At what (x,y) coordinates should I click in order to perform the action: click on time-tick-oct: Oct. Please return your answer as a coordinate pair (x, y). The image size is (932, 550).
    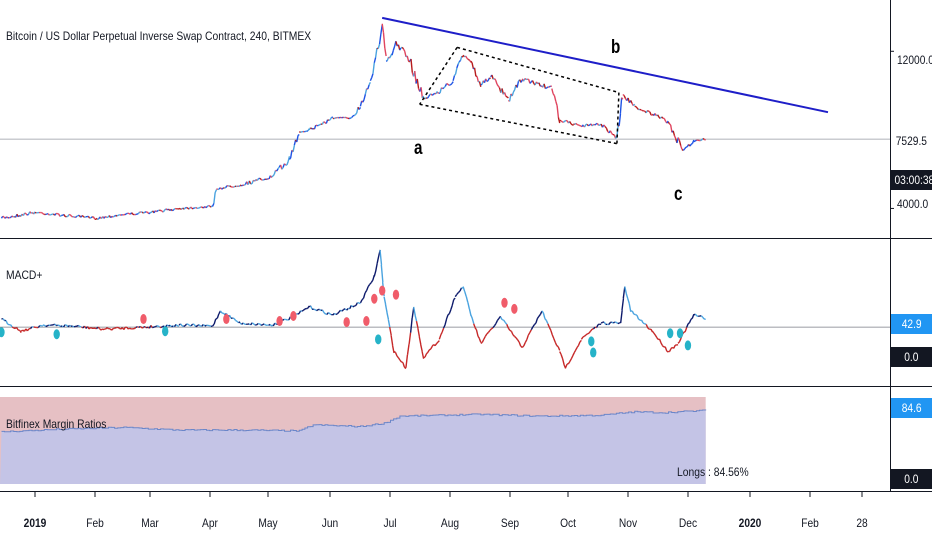
    Looking at the image, I should click on (568, 523).